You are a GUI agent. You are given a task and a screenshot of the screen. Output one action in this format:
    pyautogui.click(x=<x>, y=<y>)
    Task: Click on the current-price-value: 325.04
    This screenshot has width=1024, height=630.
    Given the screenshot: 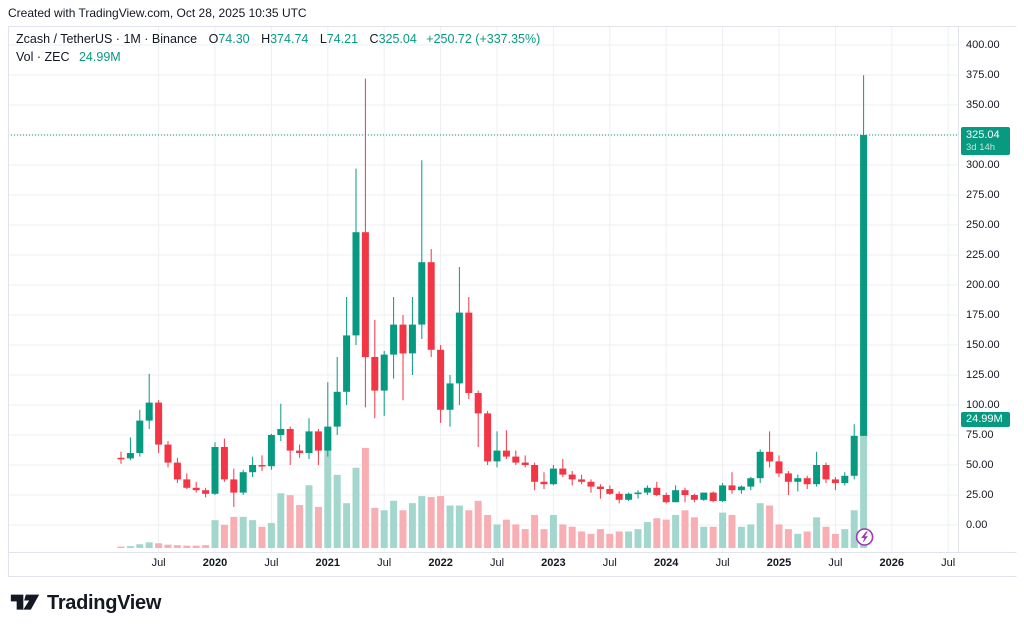 What is the action you would take?
    pyautogui.click(x=983, y=135)
    